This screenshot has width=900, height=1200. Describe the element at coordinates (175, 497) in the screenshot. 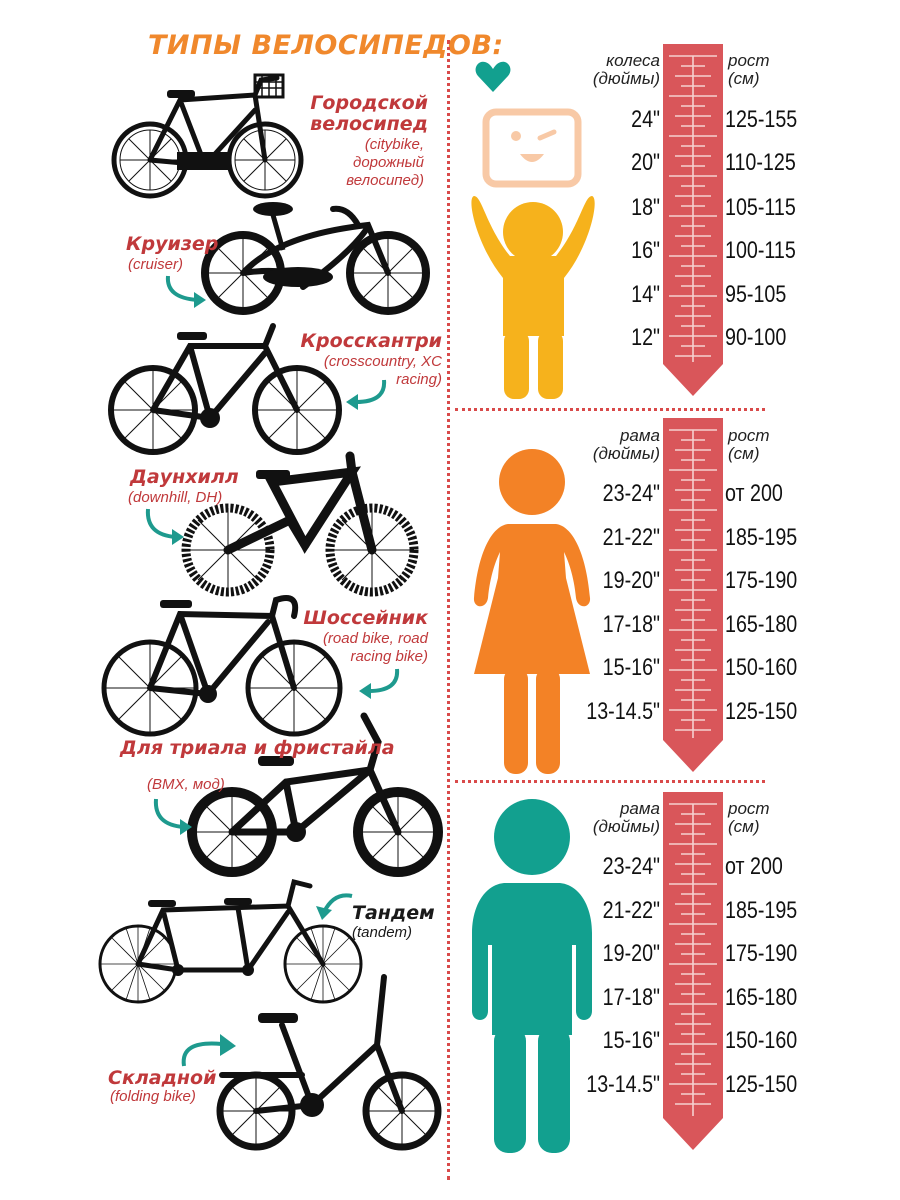

I see `bike-subtitle-downhill: (downhill, DH)` at that location.